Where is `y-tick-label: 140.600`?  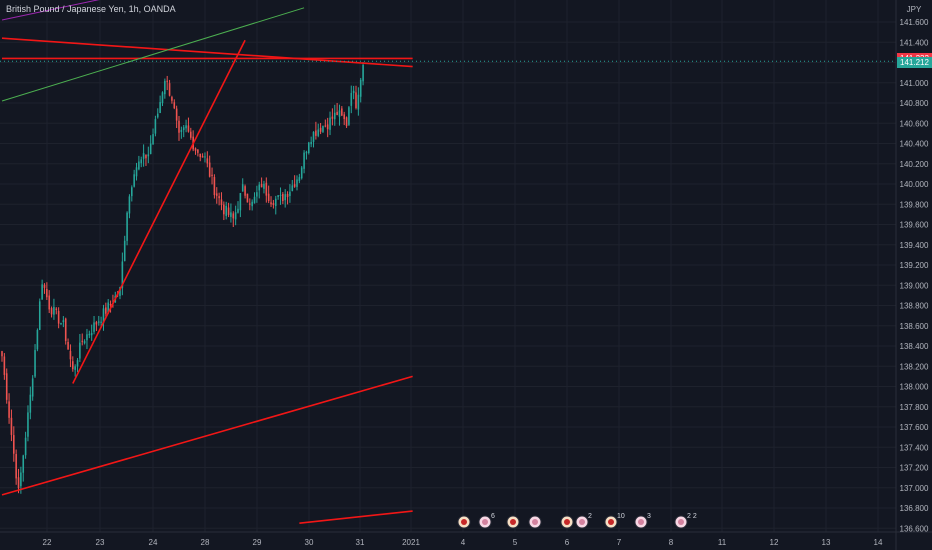 y-tick-label: 140.600 is located at coordinates (914, 123).